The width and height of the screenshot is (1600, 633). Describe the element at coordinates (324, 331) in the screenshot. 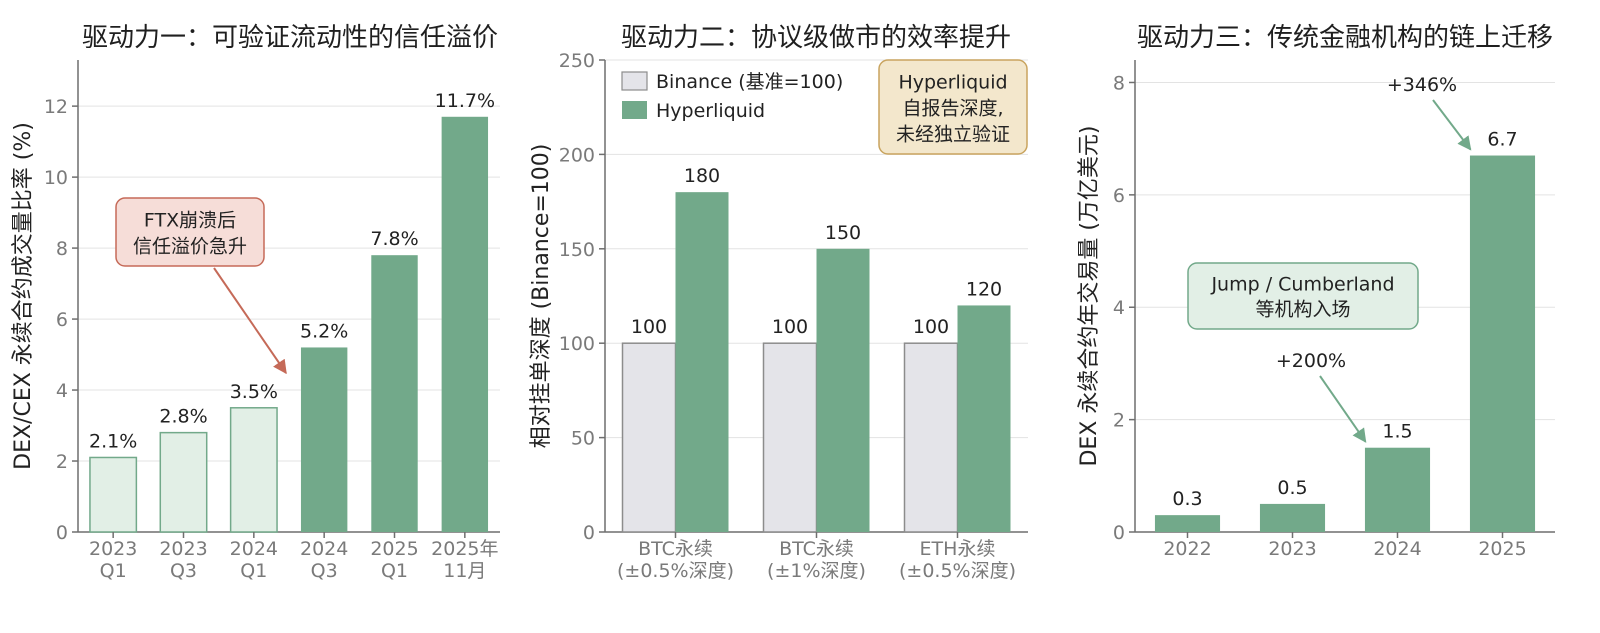

I see `bar-value-label: 5.2%` at that location.